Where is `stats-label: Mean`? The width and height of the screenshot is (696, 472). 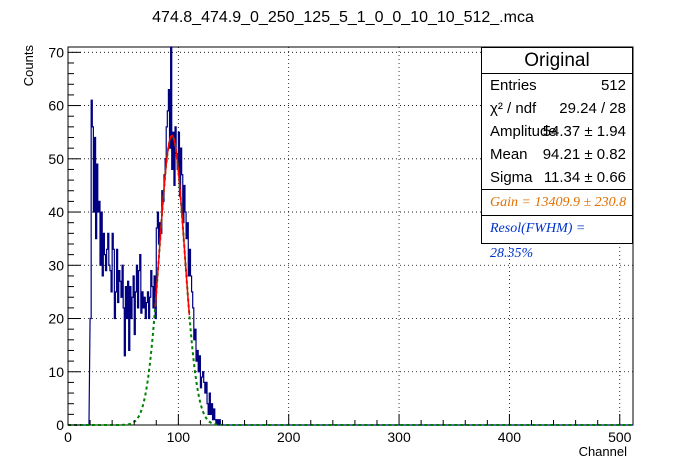 stats-label: Mean is located at coordinates (509, 154).